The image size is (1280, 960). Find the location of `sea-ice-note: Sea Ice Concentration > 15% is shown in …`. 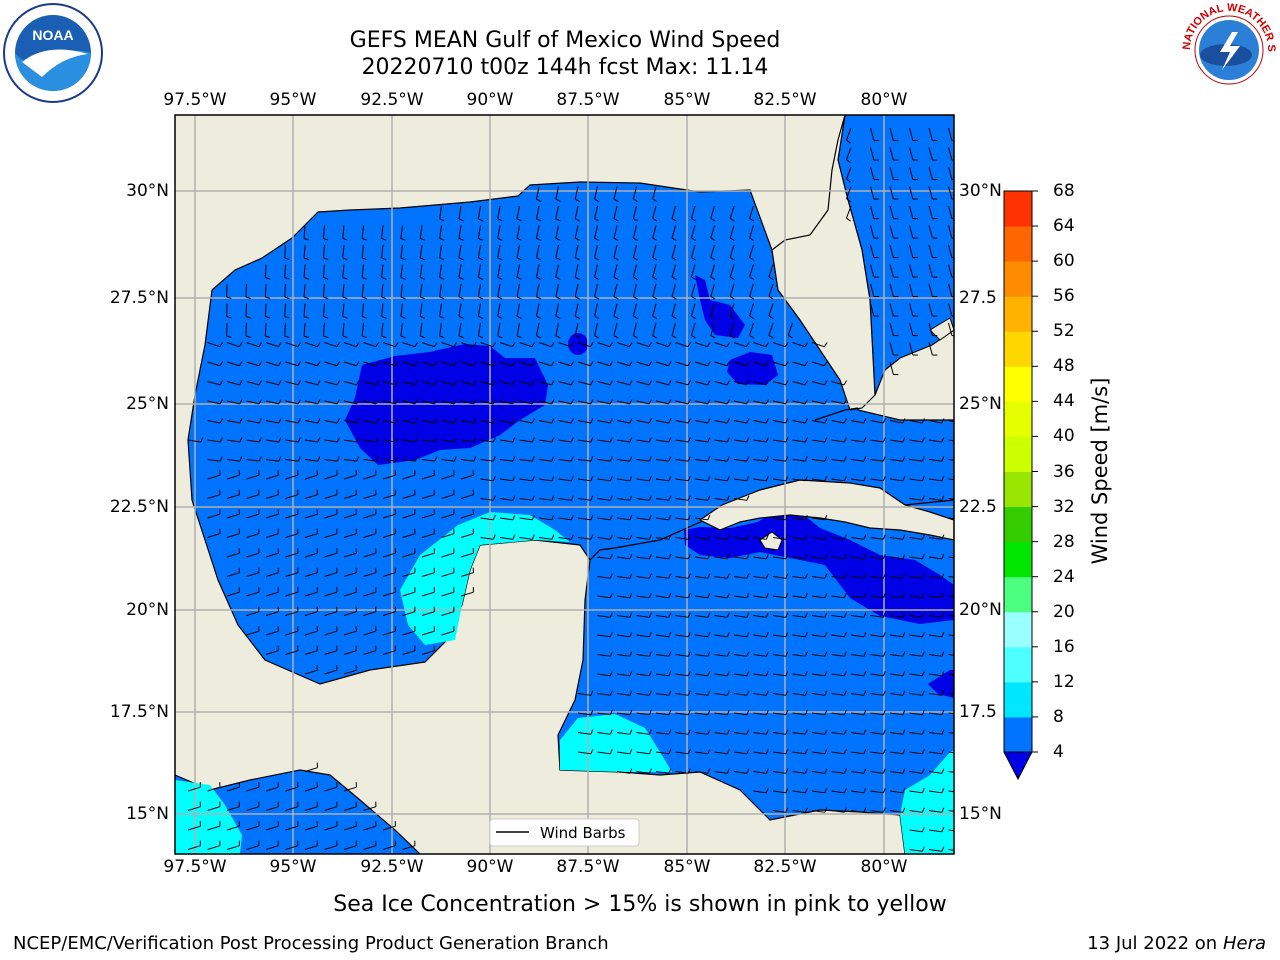

sea-ice-note: Sea Ice Concentration > 15% is shown in … is located at coordinates (640, 904).